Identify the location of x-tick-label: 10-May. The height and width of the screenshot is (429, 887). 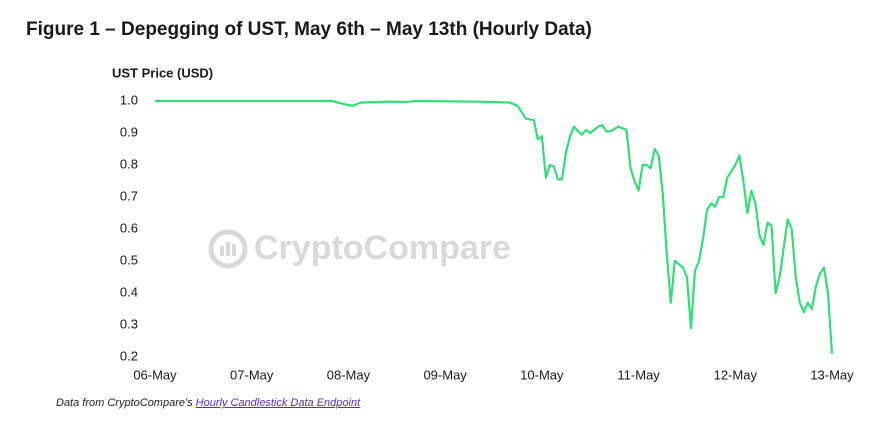
(542, 374).